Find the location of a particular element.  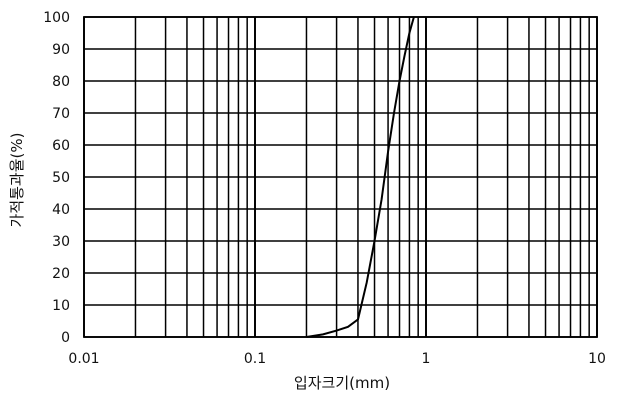

x-tick-label: 10 is located at coordinates (597, 359).